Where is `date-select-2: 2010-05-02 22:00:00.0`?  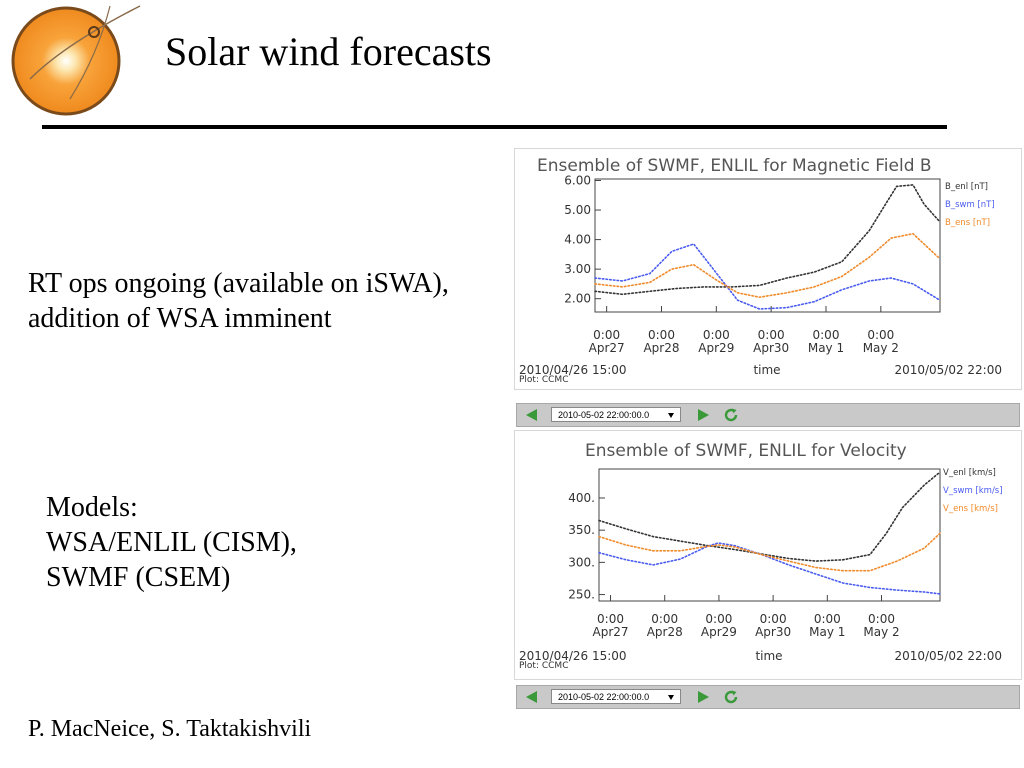
date-select-2: 2010-05-02 22:00:00.0 is located at coordinates (616, 696).